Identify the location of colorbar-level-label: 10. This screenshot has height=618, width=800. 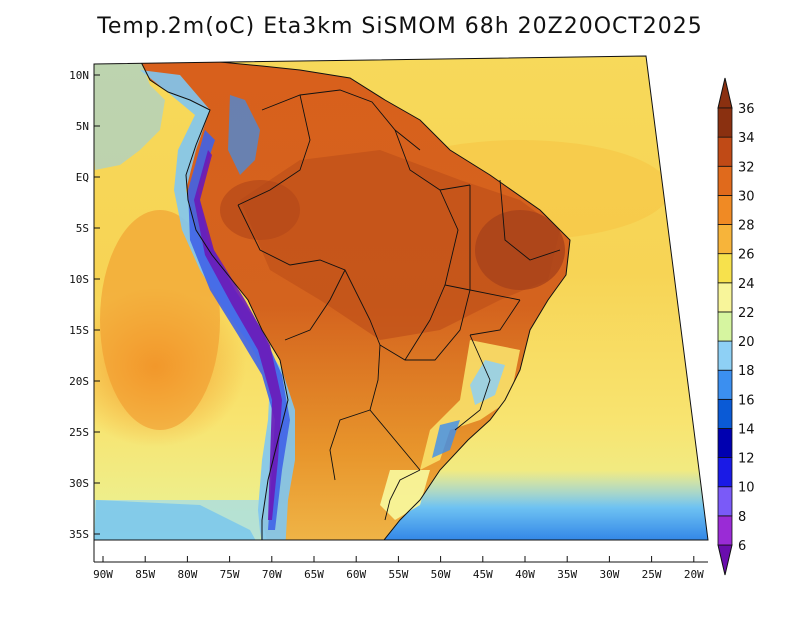
(746, 488).